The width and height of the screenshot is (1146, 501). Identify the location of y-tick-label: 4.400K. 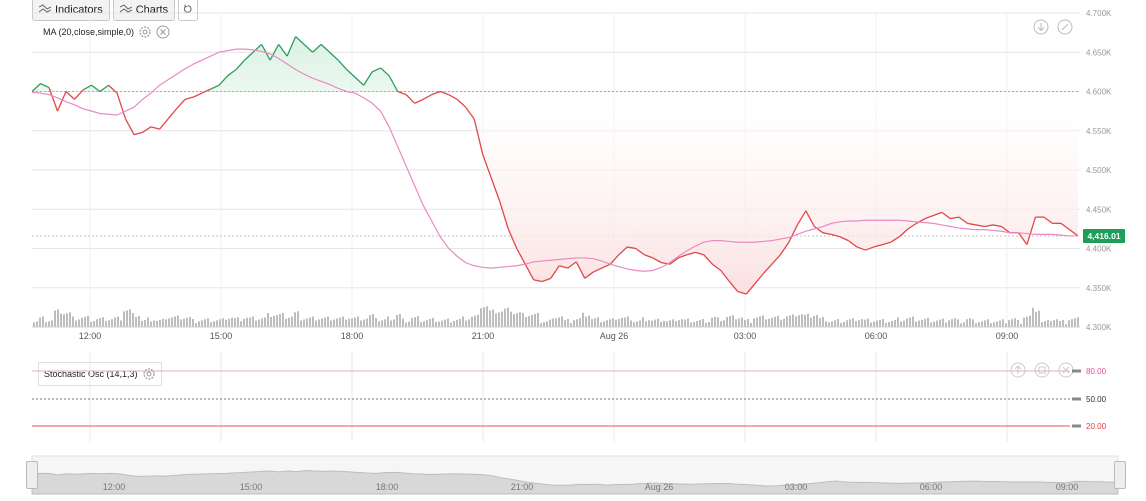
(1099, 249).